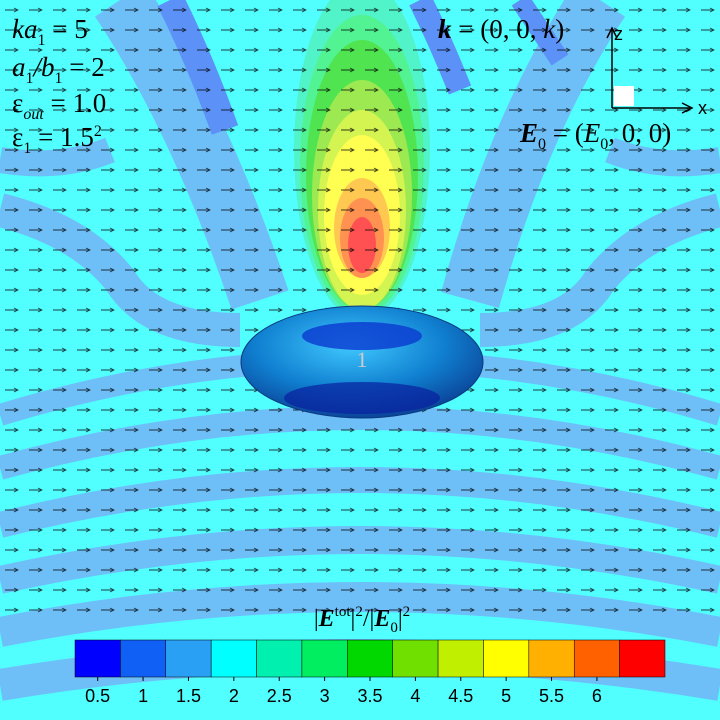 This screenshot has width=720, height=720. I want to click on annotation: E0 = (E0, 0, 0), so click(595, 135).